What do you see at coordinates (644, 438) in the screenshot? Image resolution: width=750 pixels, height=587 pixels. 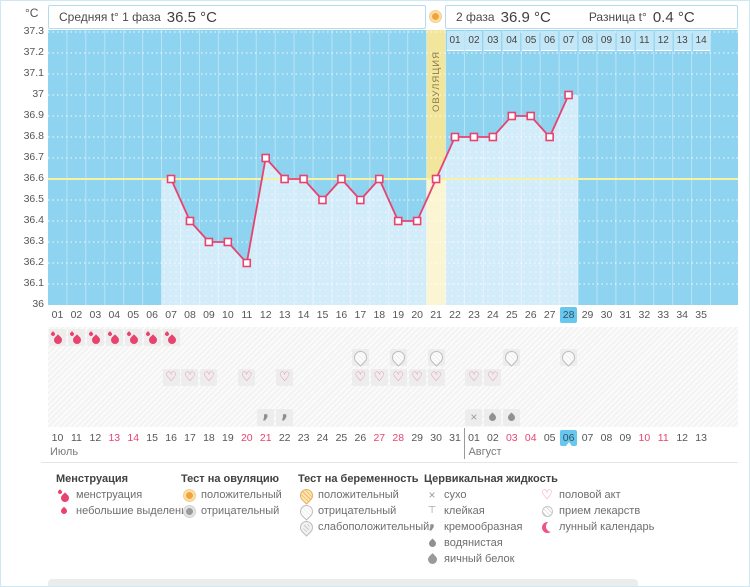 I see `date-number: 10` at bounding box center [644, 438].